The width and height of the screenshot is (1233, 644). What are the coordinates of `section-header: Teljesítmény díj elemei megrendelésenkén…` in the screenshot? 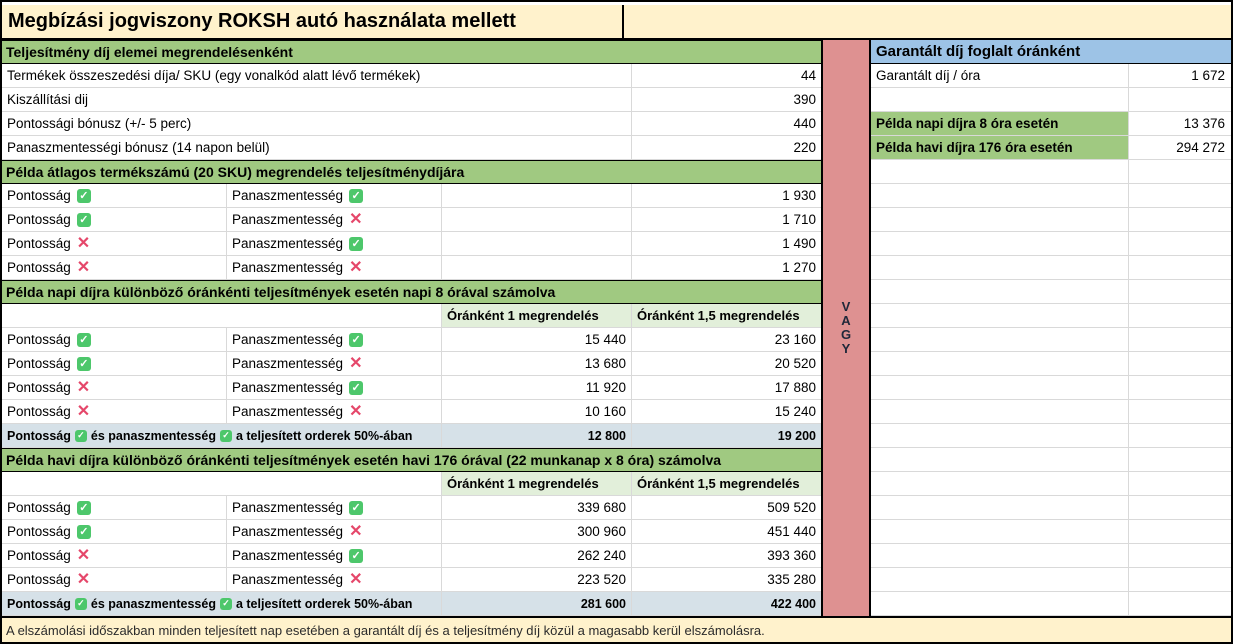 It's located at (411, 52).